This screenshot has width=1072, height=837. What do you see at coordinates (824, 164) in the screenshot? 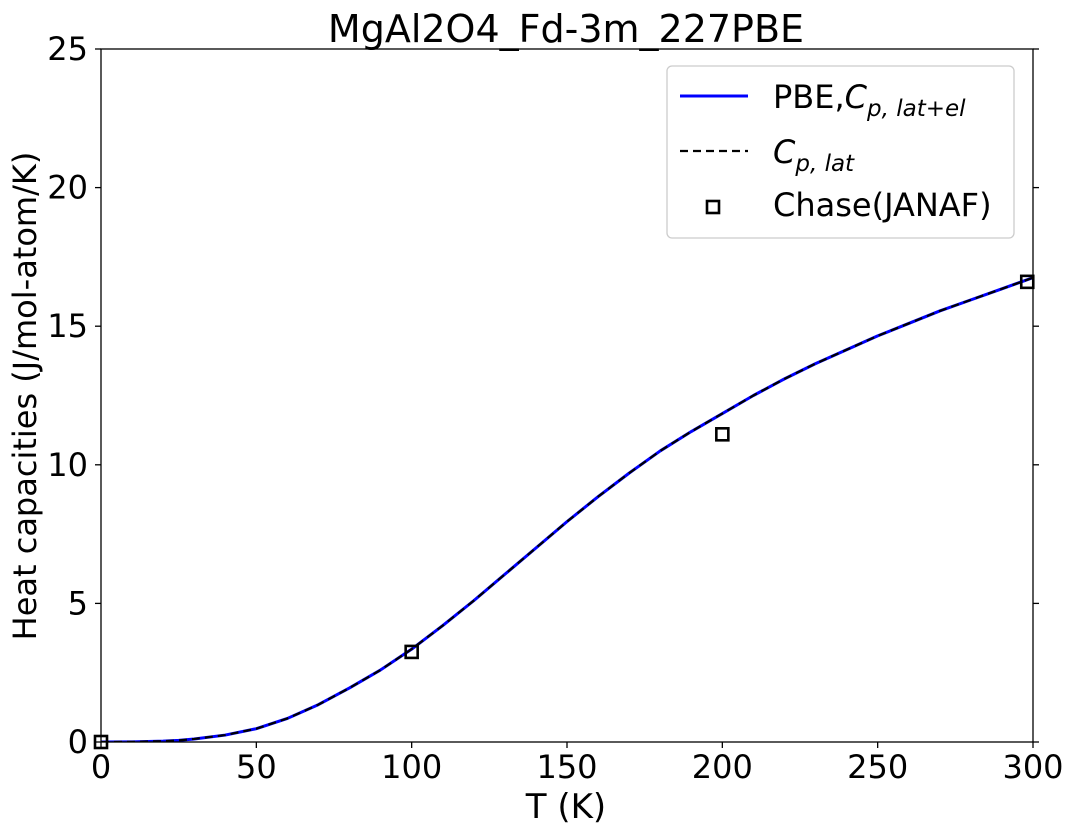
I see `legend-label-subscript: p, lat` at bounding box center [824, 164].